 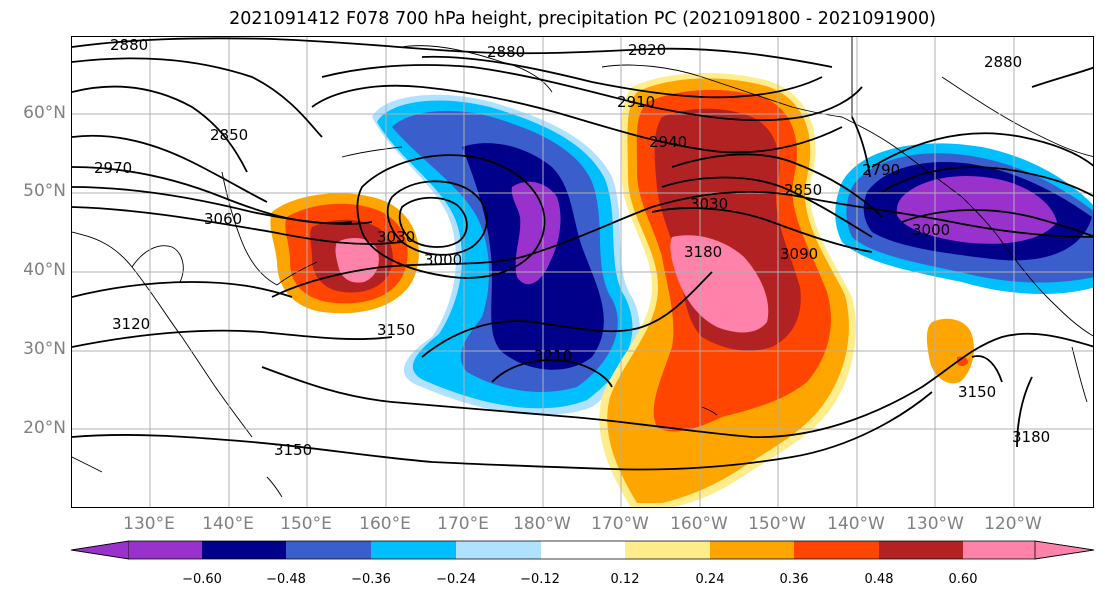 What do you see at coordinates (44, 349) in the screenshot?
I see `lat-label-30n: 30°N` at bounding box center [44, 349].